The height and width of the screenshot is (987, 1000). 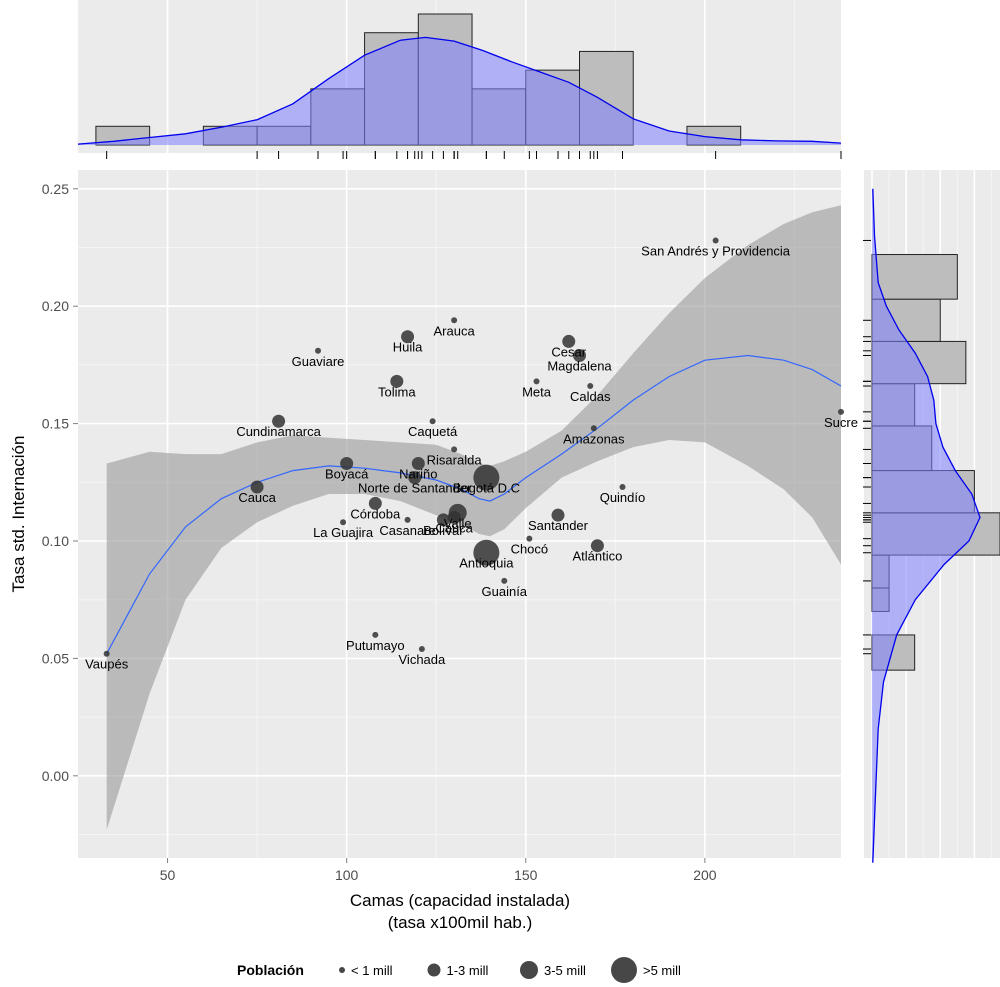 What do you see at coordinates (460, 922) in the screenshot?
I see `x-axis-title-line2: (tasa x100mil hab.)` at bounding box center [460, 922].